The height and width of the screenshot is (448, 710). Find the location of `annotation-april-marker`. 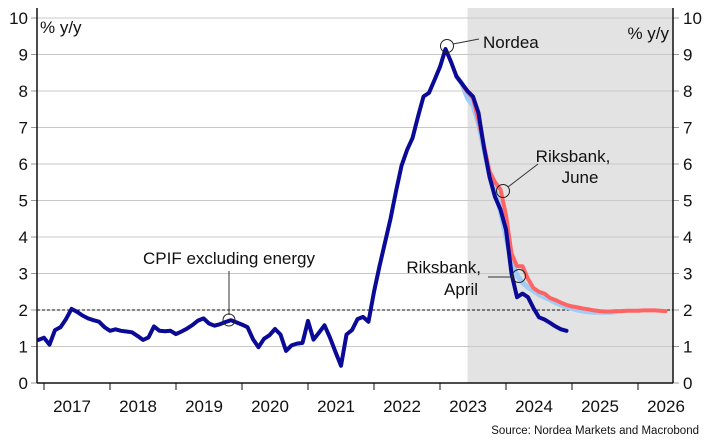

annotation-april-marker is located at coordinates (519, 276).